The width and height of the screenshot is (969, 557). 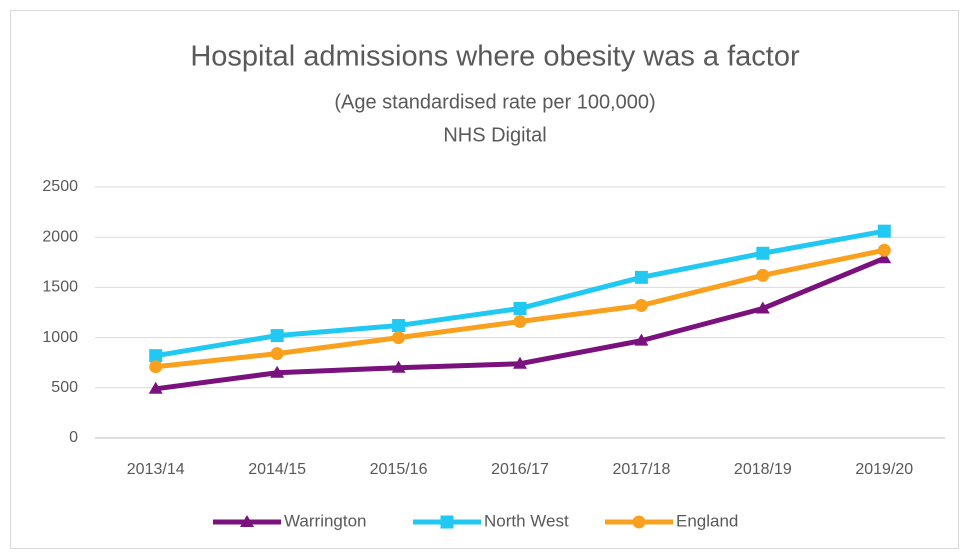 I want to click on y-tick-label: 500, so click(x=64, y=387).